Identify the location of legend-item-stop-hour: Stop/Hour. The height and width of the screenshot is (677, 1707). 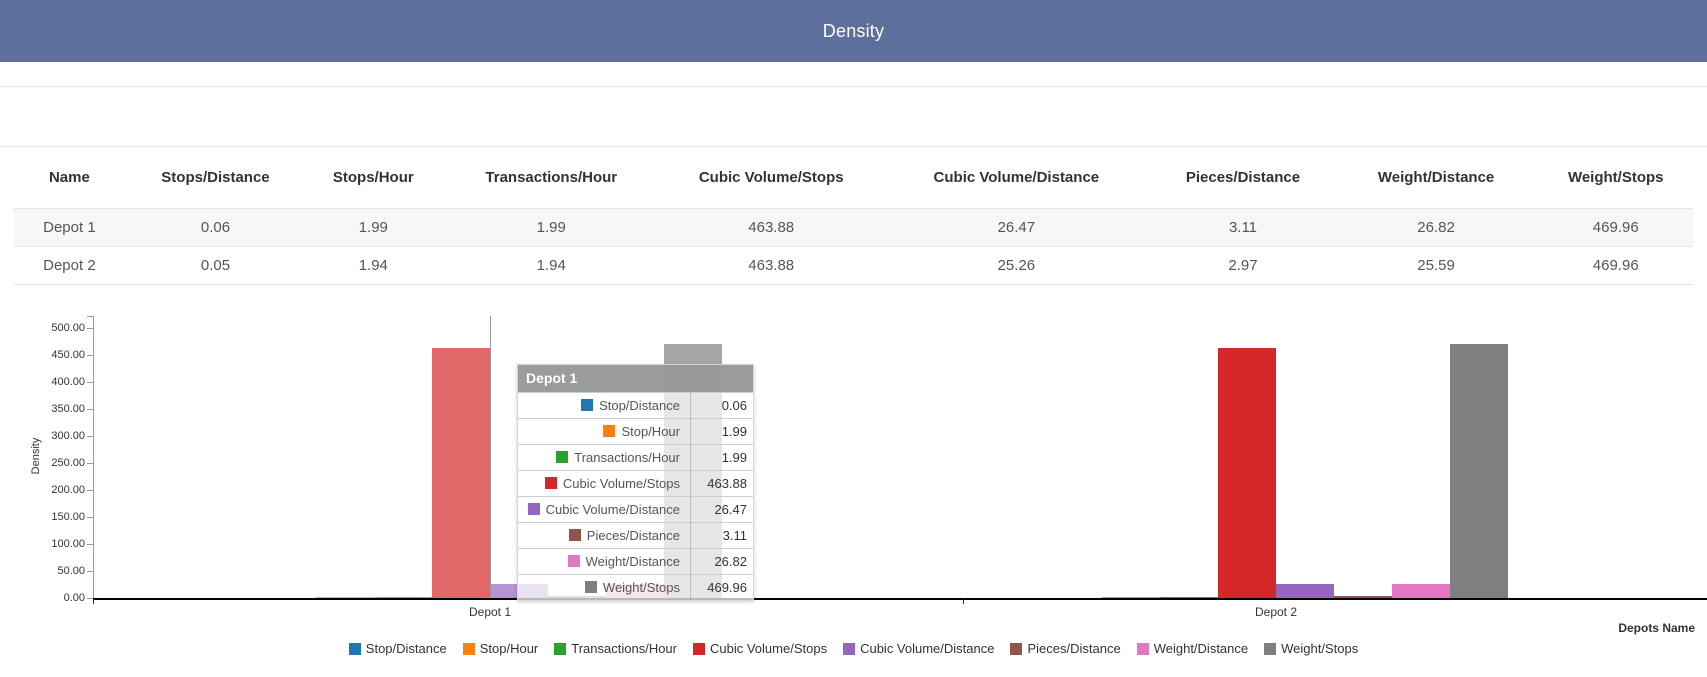
(501, 648).